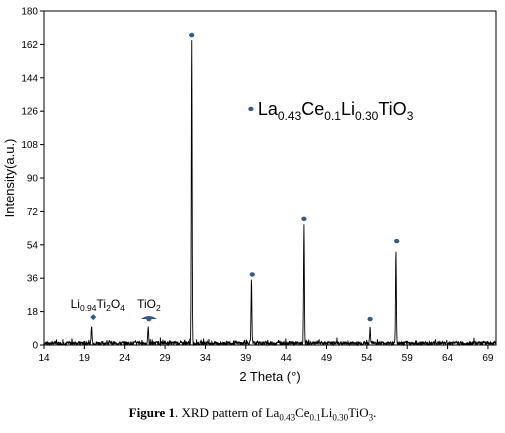 This screenshot has width=505, height=433. Describe the element at coordinates (148, 318) in the screenshot. I see `tio2-marker` at that location.